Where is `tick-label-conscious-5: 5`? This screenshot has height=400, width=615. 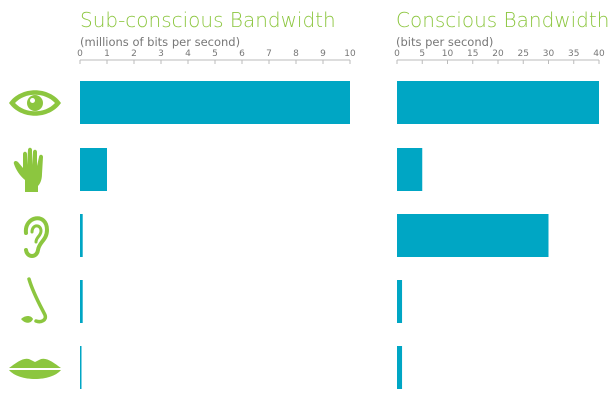 tick-label-conscious-5: 5 is located at coordinates (422, 54).